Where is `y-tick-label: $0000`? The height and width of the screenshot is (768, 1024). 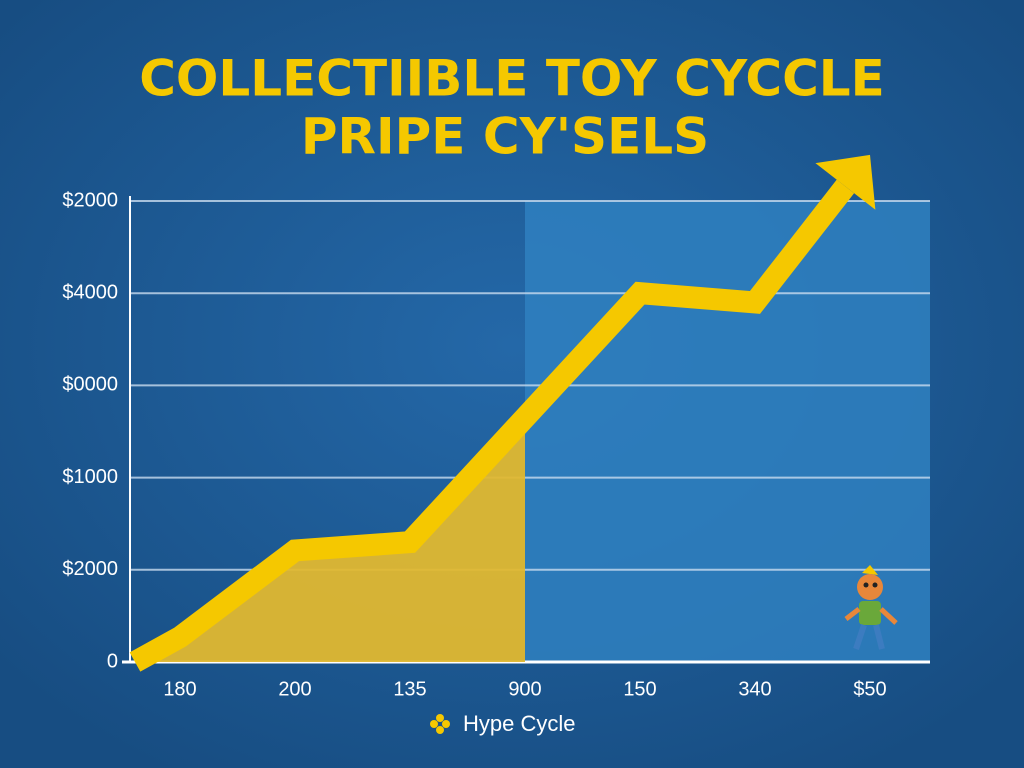 y-tick-label: $0000 is located at coordinates (90, 385).